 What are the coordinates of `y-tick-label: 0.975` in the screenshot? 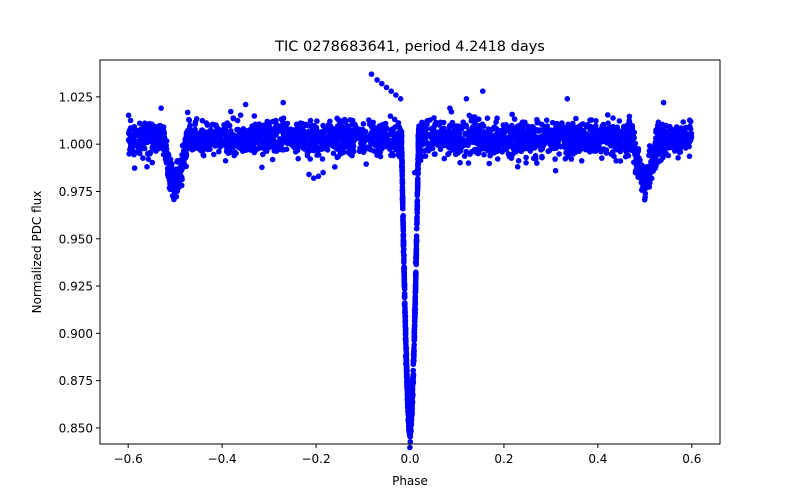 It's located at (76, 192).